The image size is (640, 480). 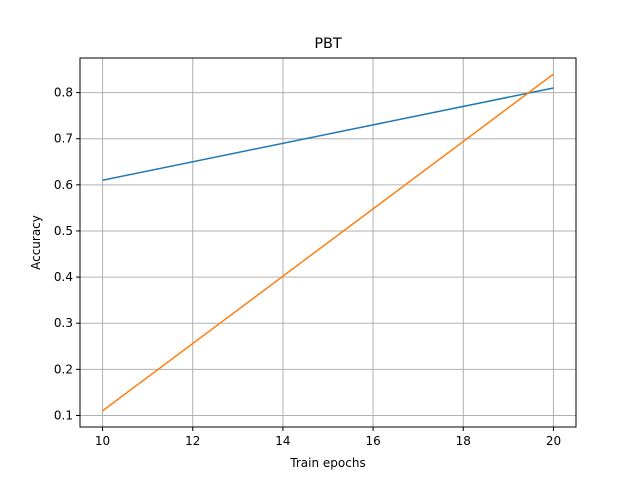 What do you see at coordinates (282, 441) in the screenshot?
I see `x-tick-label: 14` at bounding box center [282, 441].